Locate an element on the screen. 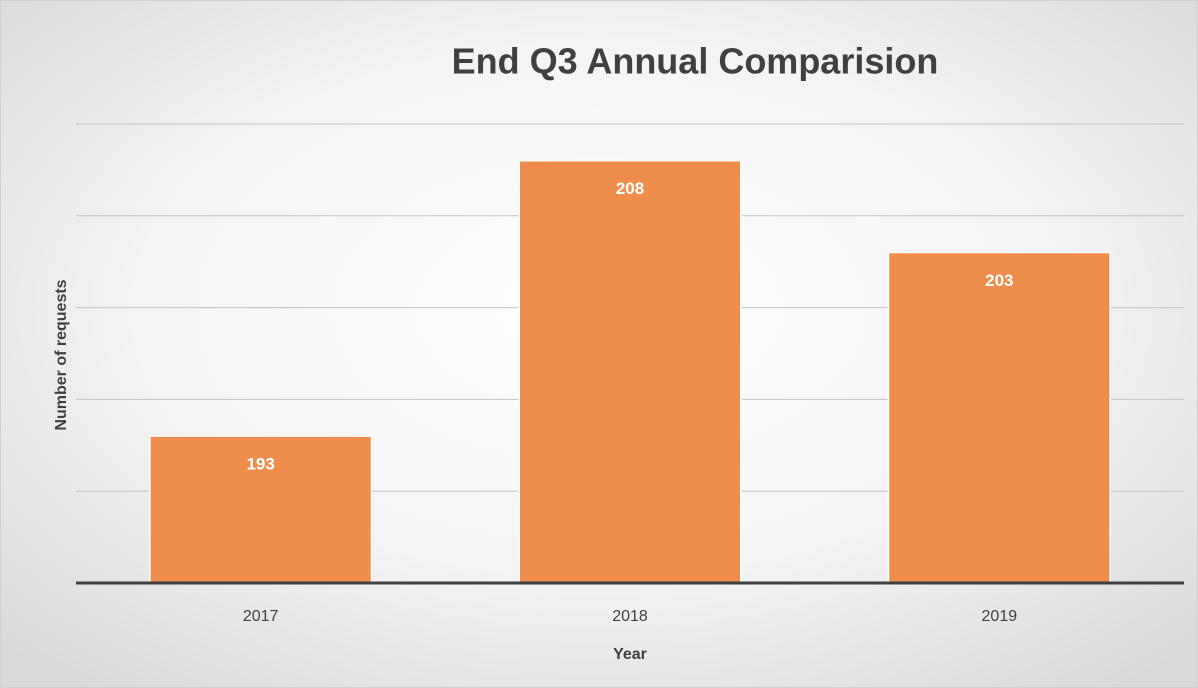  data-label: 193 is located at coordinates (260, 464).